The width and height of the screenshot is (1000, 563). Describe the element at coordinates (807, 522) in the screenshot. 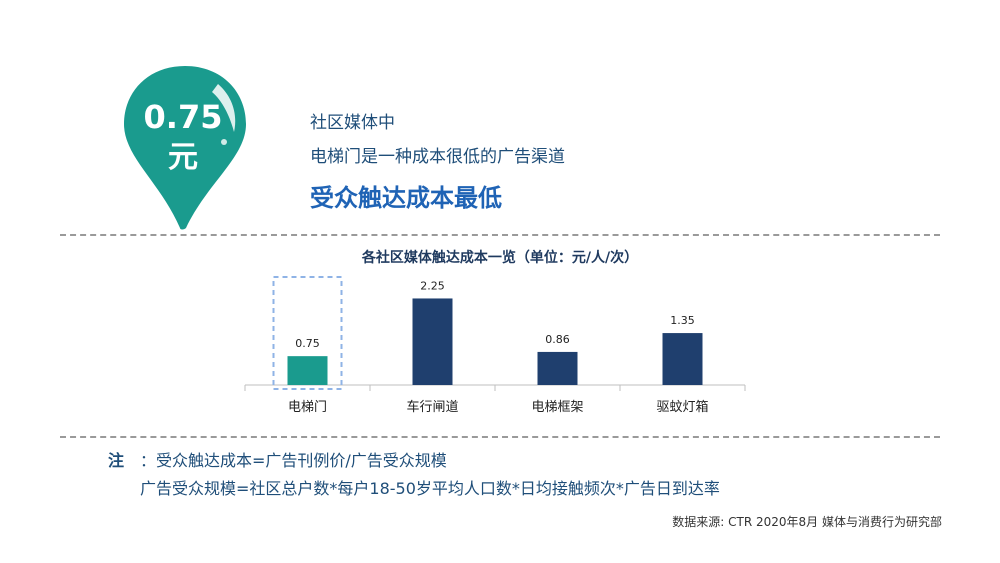

I see `data-source: 数据来源: CTR 2020年8月 媒体与消费行为研究部` at that location.